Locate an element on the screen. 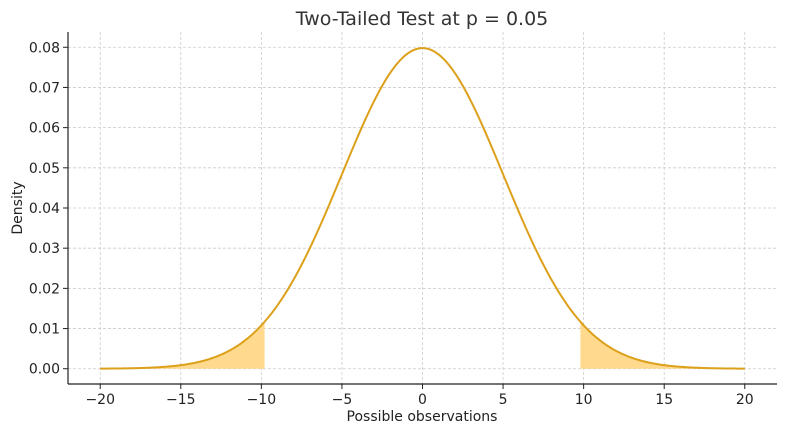 The width and height of the screenshot is (786, 433). chart-title: Two-Tailed Test at p = 0.05 is located at coordinates (422, 19).